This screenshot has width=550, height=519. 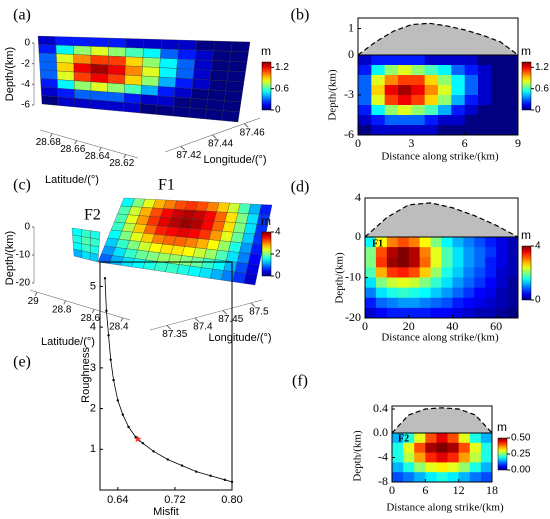 What do you see at coordinates (358, 143) in the screenshot?
I see `x-tick-label: 0` at bounding box center [358, 143].